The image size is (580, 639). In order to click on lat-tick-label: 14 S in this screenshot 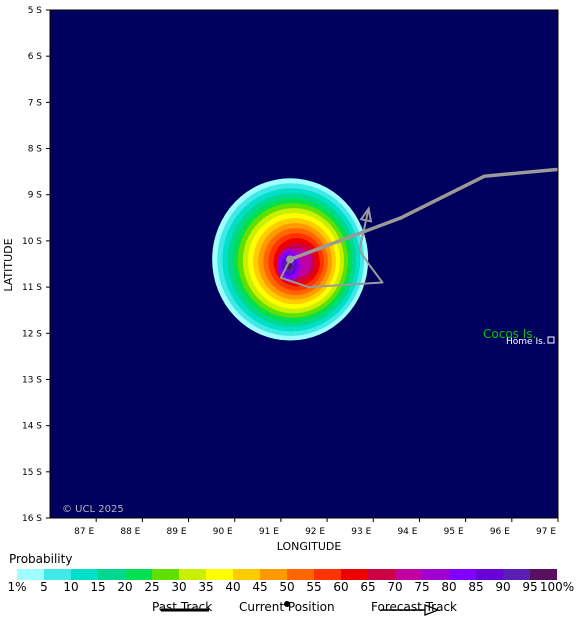, I will do `click(32, 427)`.